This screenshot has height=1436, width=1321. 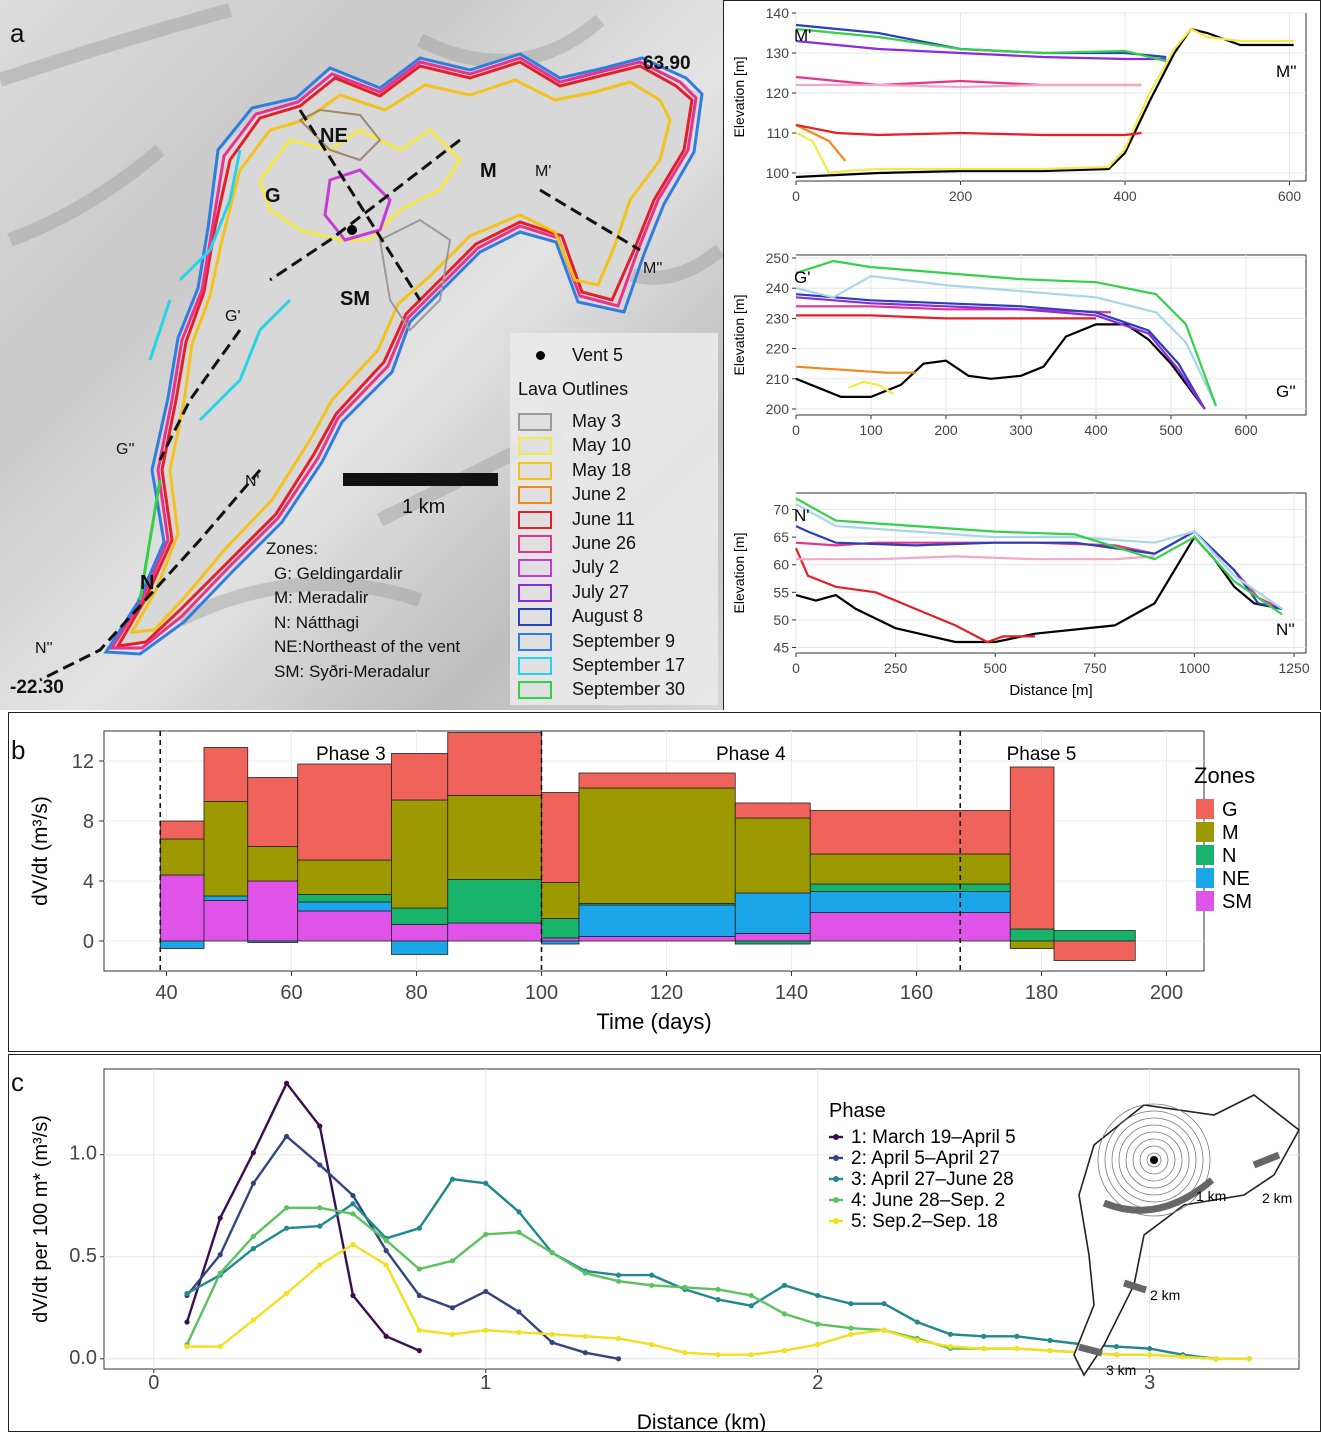 What do you see at coordinates (543, 171) in the screenshot?
I see `profile-label-m-start: M'` at bounding box center [543, 171].